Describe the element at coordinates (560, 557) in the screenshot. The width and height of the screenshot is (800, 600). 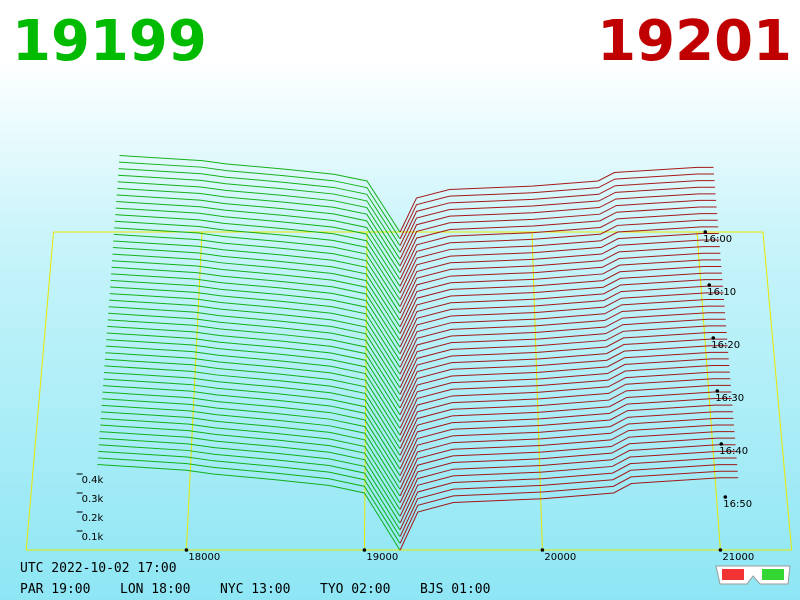
I see `x-tick-label: 20000` at that location.